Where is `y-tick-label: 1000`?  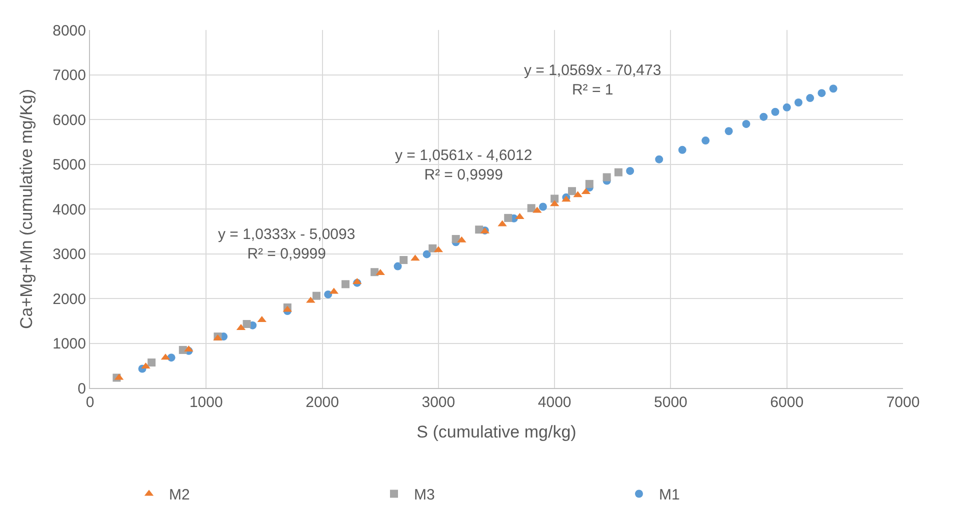
y-tick-label: 1000 is located at coordinates (69, 344).